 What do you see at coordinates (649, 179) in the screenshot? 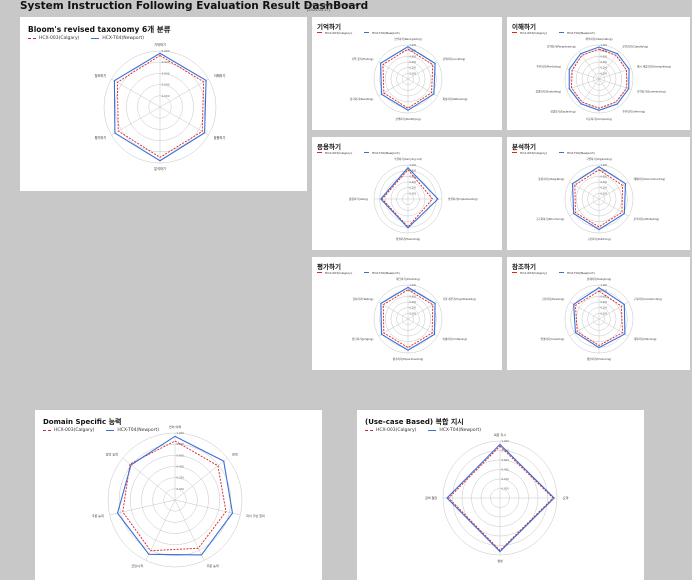
I see `category-label: 해체하기(Deconstructing)` at bounding box center [649, 179].